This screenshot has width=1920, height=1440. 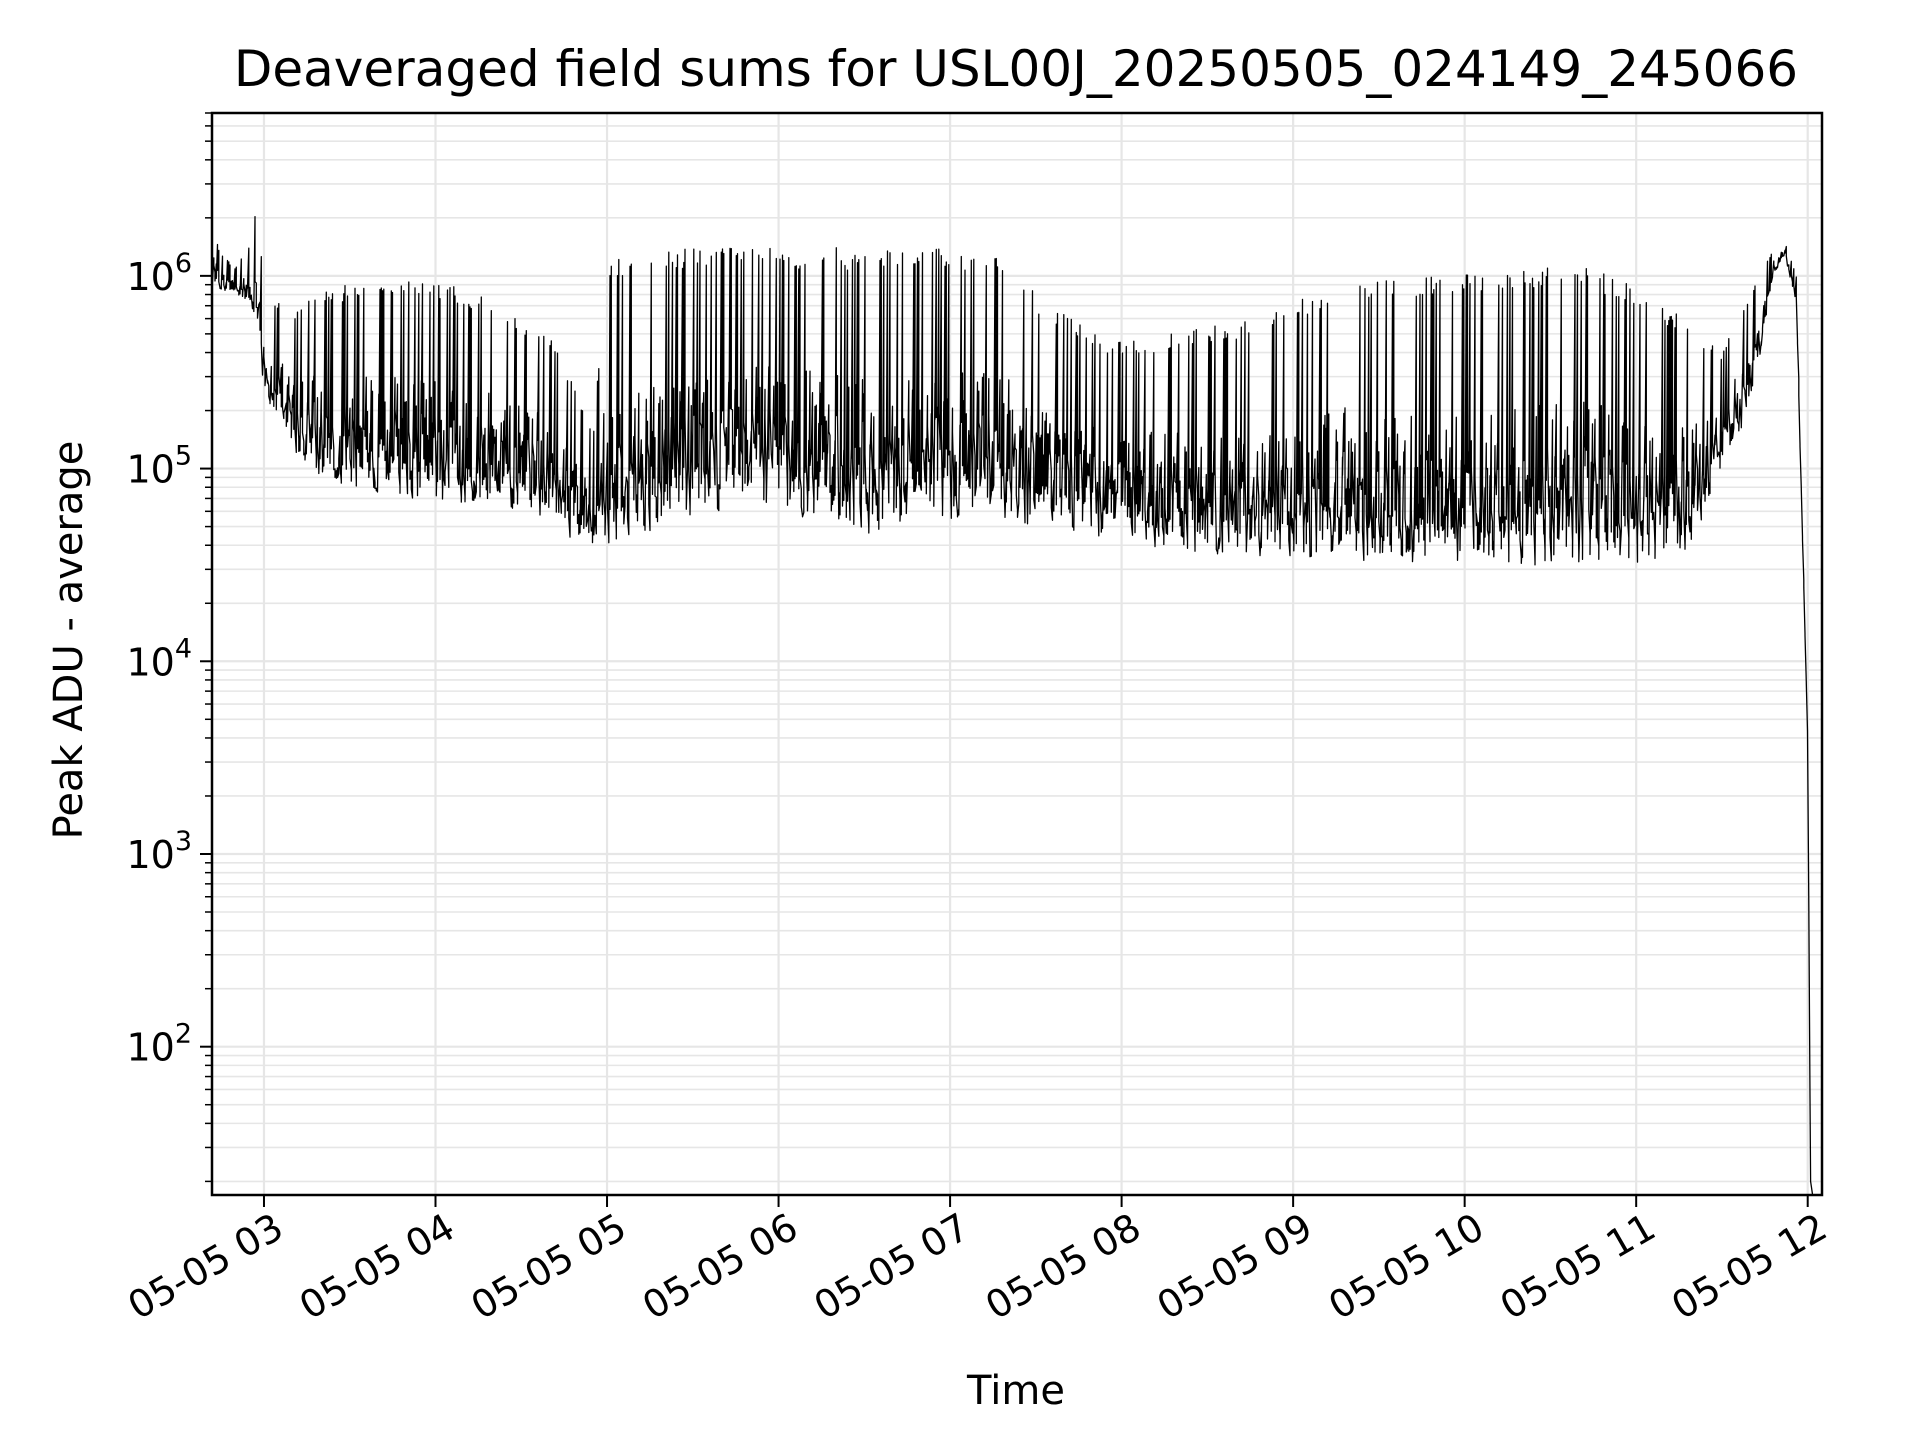 I want to click on y-tick-exponent: 6, so click(x=183, y=263).